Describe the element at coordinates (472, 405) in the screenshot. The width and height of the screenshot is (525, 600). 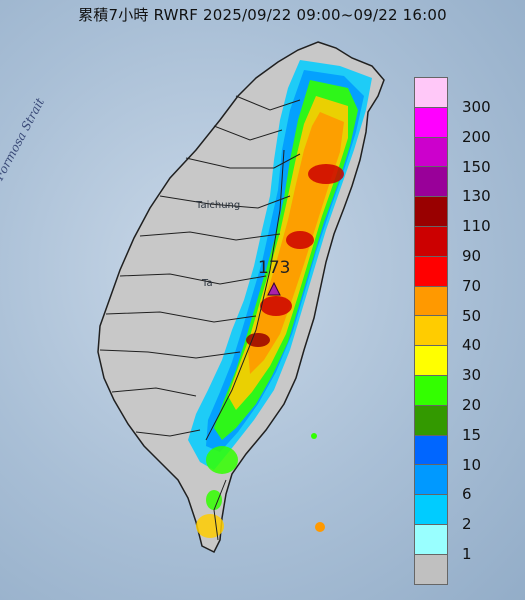
I see `legend-label: 20` at that location.